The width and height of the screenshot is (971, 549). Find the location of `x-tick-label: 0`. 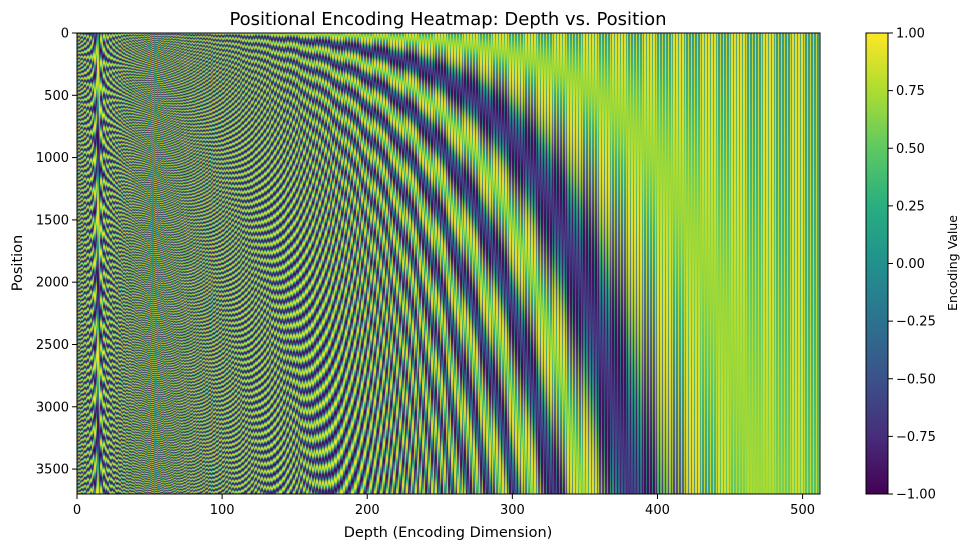

x-tick-label: 0 is located at coordinates (77, 510).